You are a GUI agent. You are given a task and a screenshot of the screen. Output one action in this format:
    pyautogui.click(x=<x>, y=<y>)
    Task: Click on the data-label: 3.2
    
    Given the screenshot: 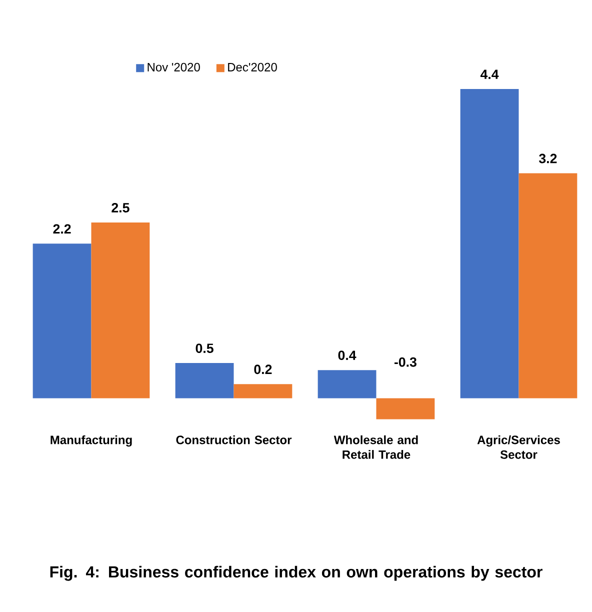 What is the action you would take?
    pyautogui.click(x=547, y=159)
    